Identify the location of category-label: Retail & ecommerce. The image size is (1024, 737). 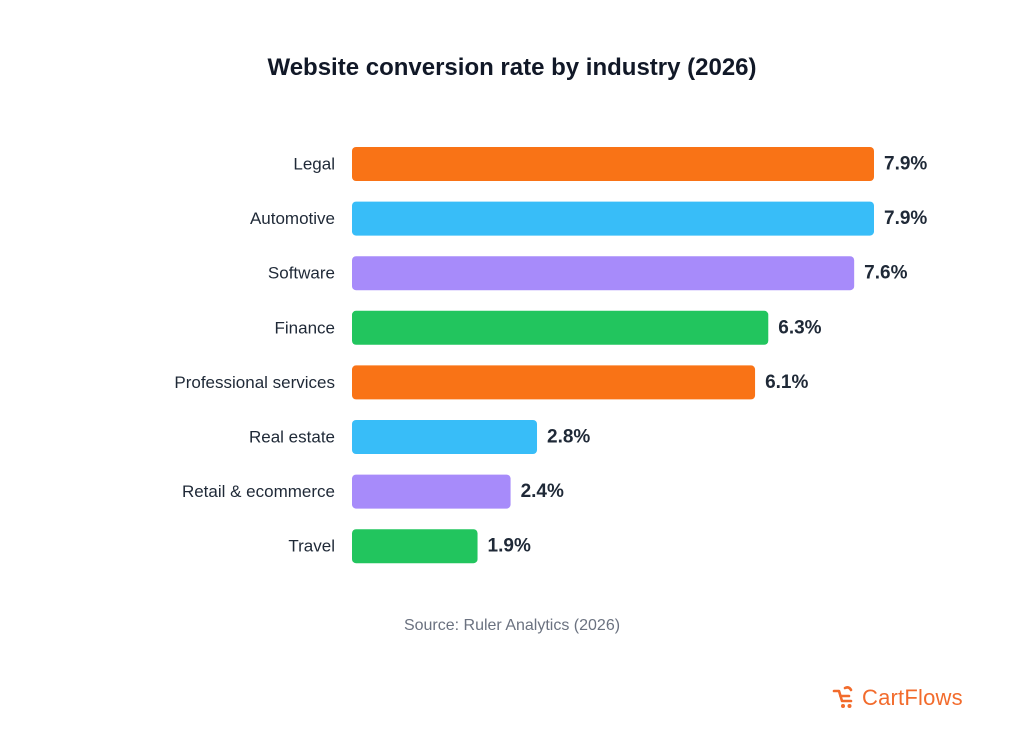
(258, 491).